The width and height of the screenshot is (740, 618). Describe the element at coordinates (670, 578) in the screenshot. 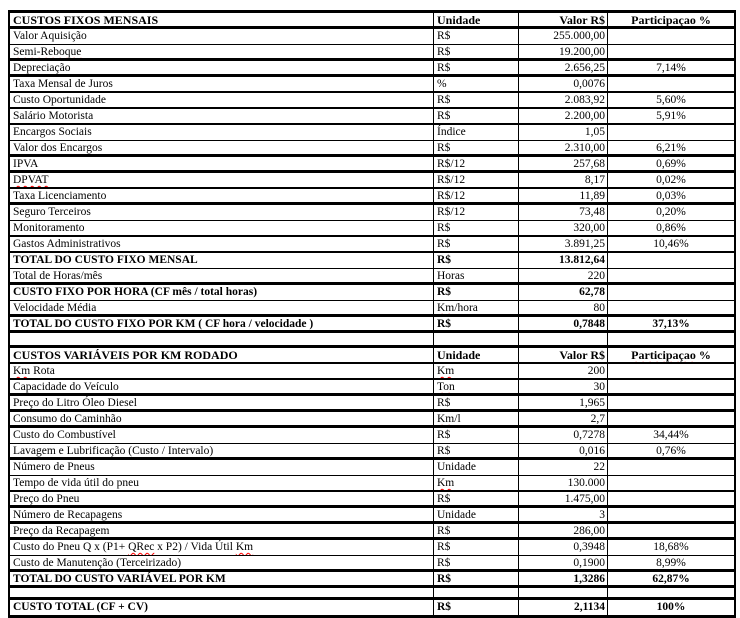

I see `row-share-cell: 62,87%` at that location.